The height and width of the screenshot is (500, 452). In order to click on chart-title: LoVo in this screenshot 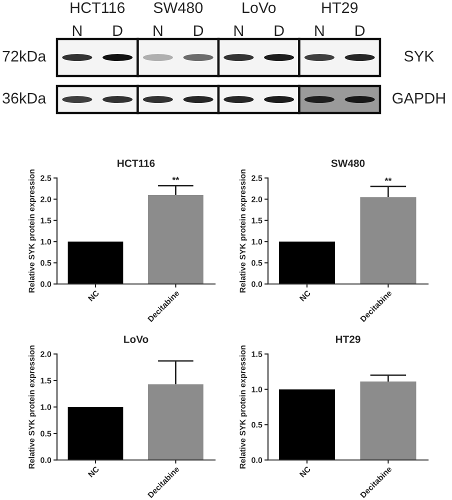, I will do `click(136, 339)`.